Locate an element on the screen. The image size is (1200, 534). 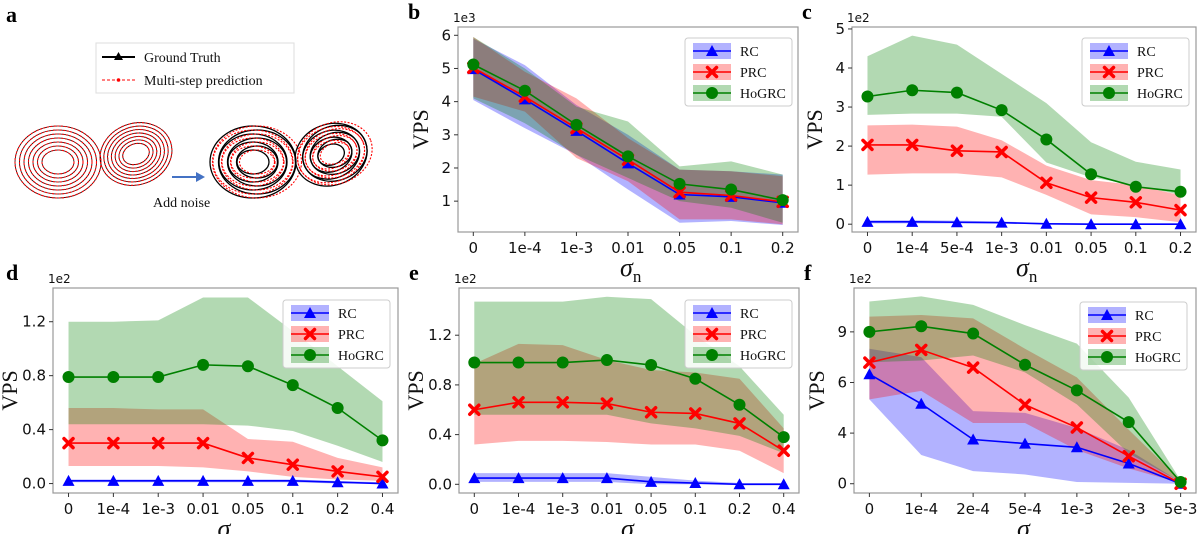
legend-multistep-prediction: Multi-step prediction is located at coordinates (203, 81).